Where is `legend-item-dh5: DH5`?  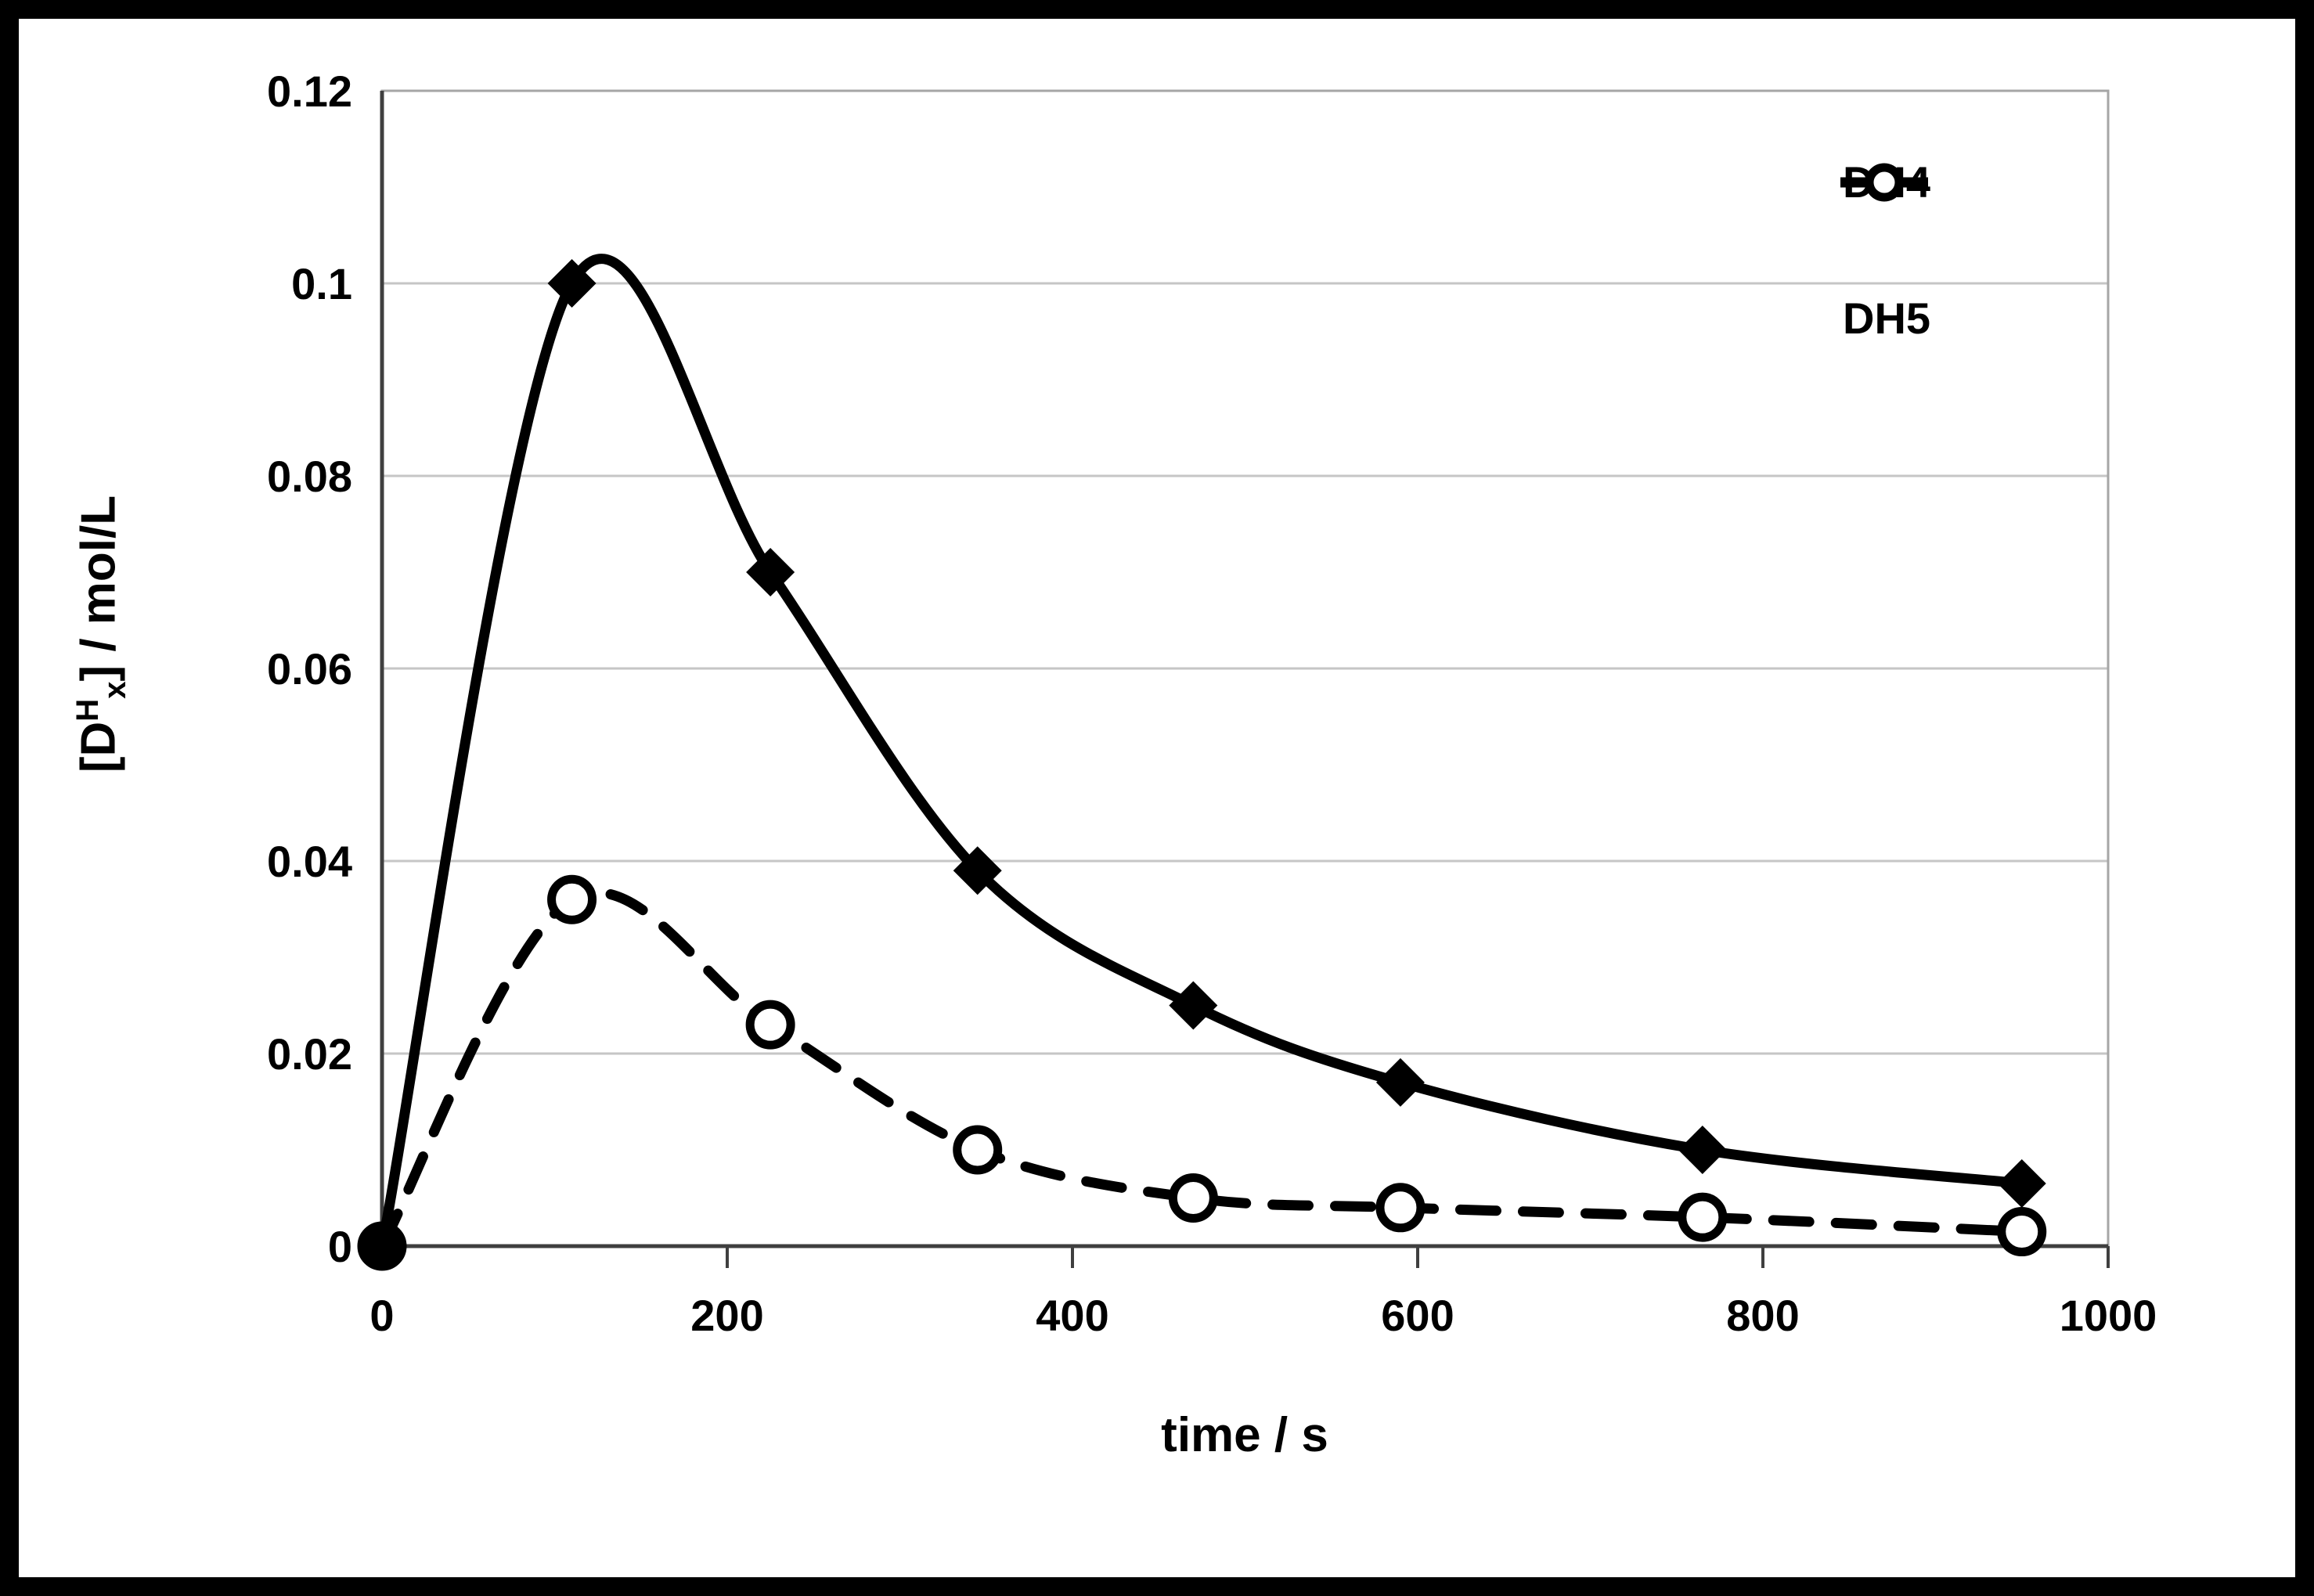 legend-item-dh5: DH5 is located at coordinates (1884, 253).